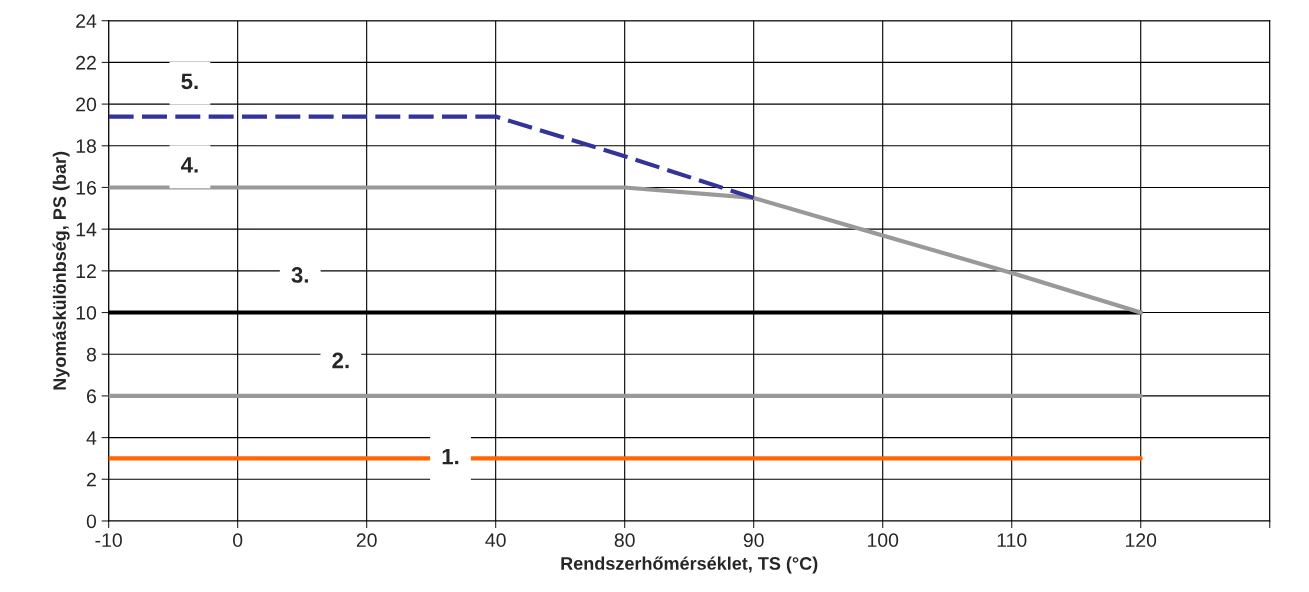  I want to click on x-axis-title: Rendszerhőmérséklet, TS (°C), so click(689, 565).